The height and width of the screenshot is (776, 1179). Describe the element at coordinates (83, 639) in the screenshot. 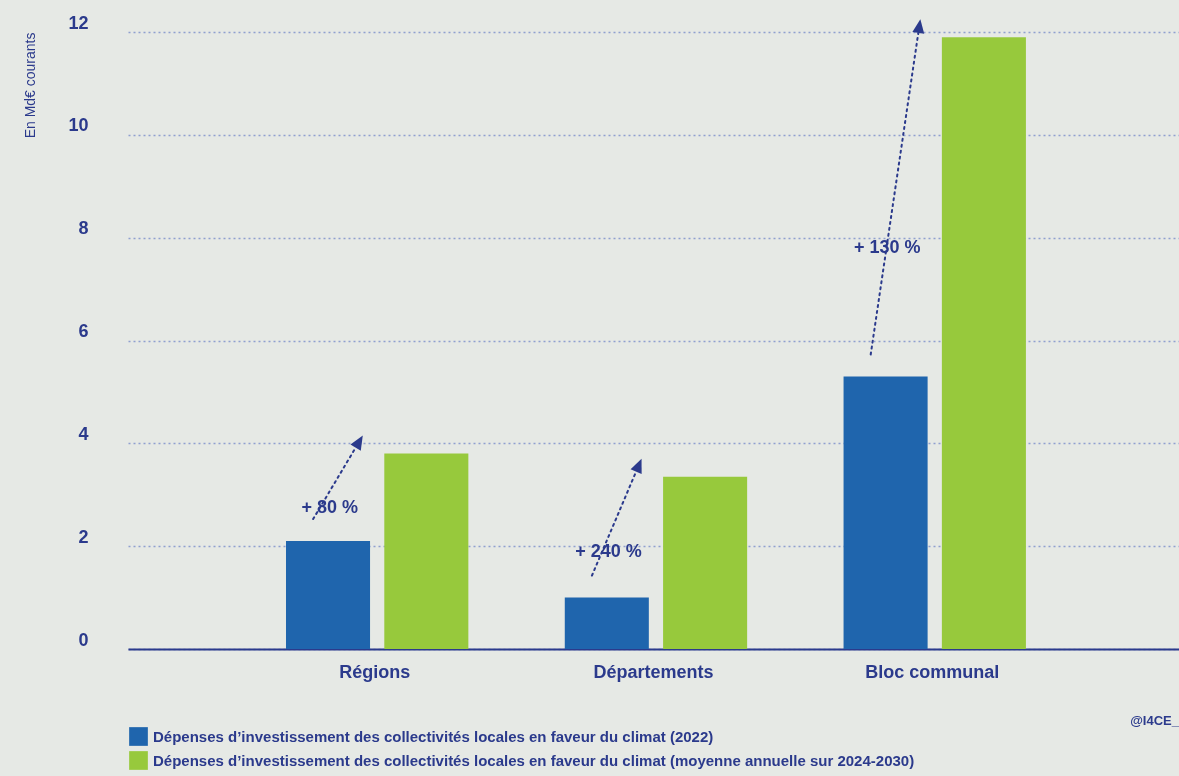

I see `y-tick-label: 0` at that location.